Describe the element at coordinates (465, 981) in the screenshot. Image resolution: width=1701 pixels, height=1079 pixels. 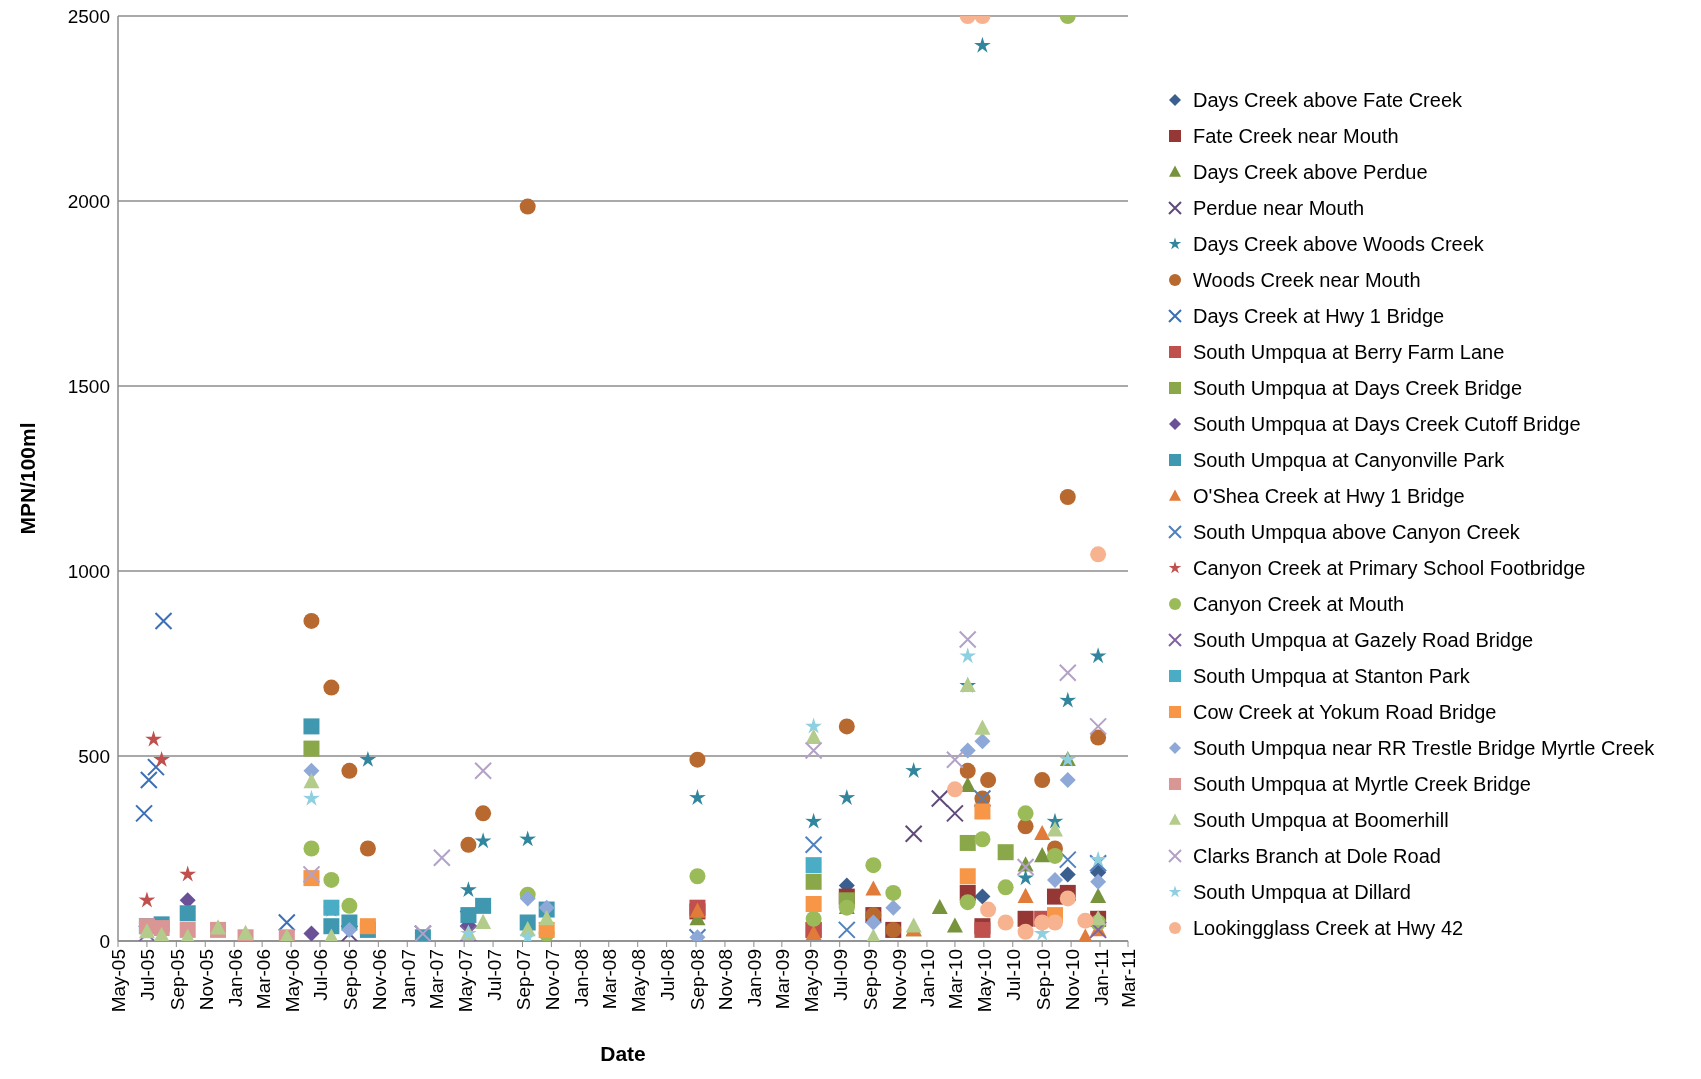
I see `x-tick-label: May-07` at that location.